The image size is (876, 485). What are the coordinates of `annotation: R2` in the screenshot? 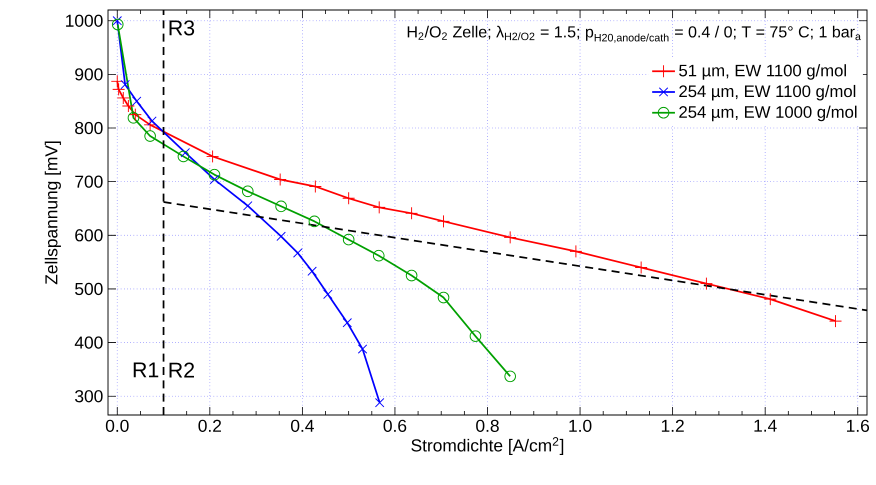 It's located at (182, 370).